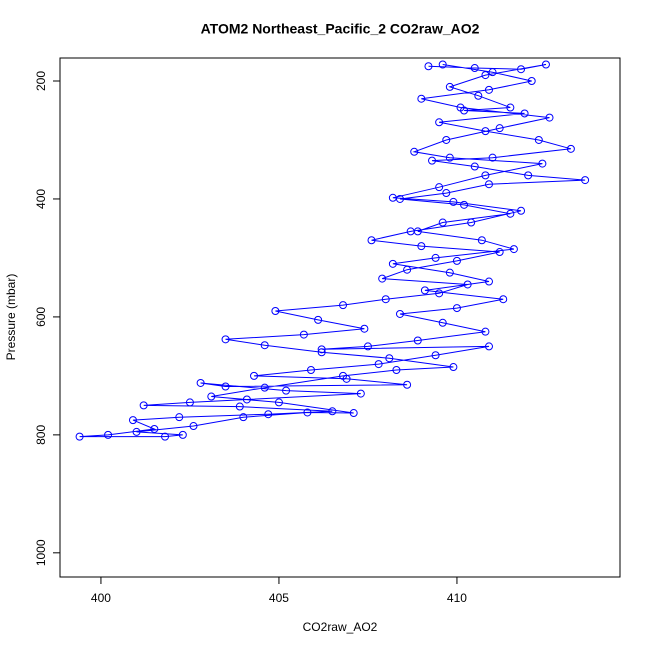  Describe the element at coordinates (41, 552) in the screenshot. I see `y-tick-label: 1000` at that location.